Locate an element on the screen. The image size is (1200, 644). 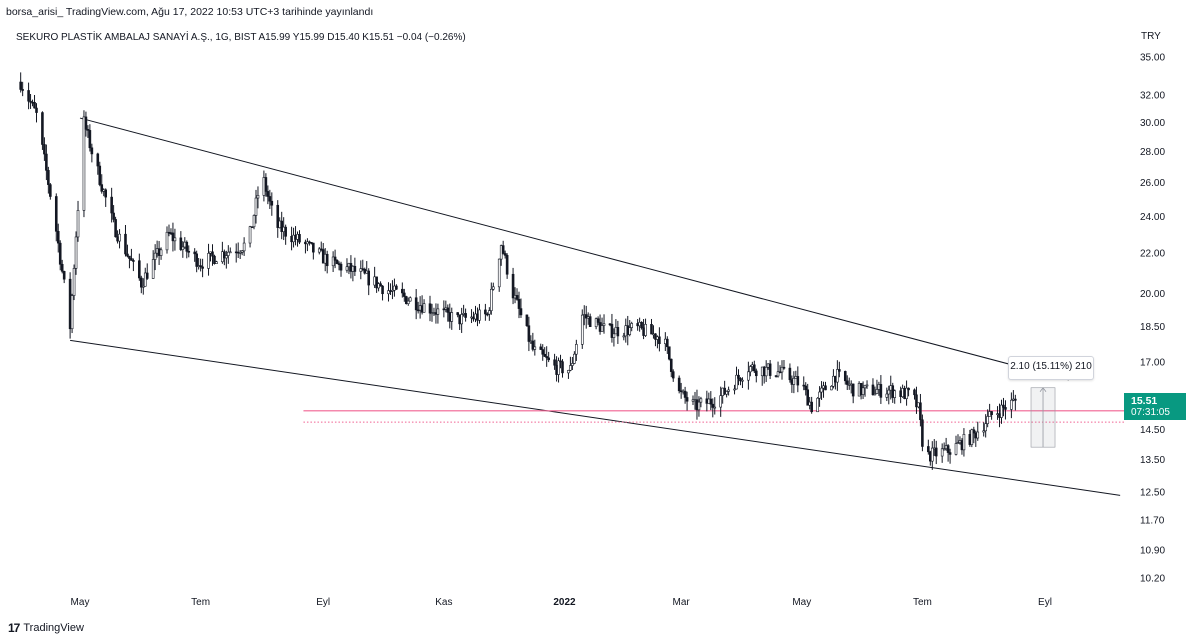
y-tick-label: 17.00 is located at coordinates (1152, 363).